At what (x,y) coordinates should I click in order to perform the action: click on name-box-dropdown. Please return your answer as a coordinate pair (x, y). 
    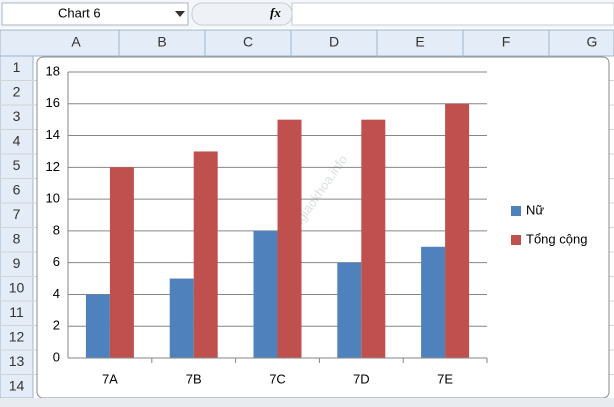
    Looking at the image, I should click on (180, 14).